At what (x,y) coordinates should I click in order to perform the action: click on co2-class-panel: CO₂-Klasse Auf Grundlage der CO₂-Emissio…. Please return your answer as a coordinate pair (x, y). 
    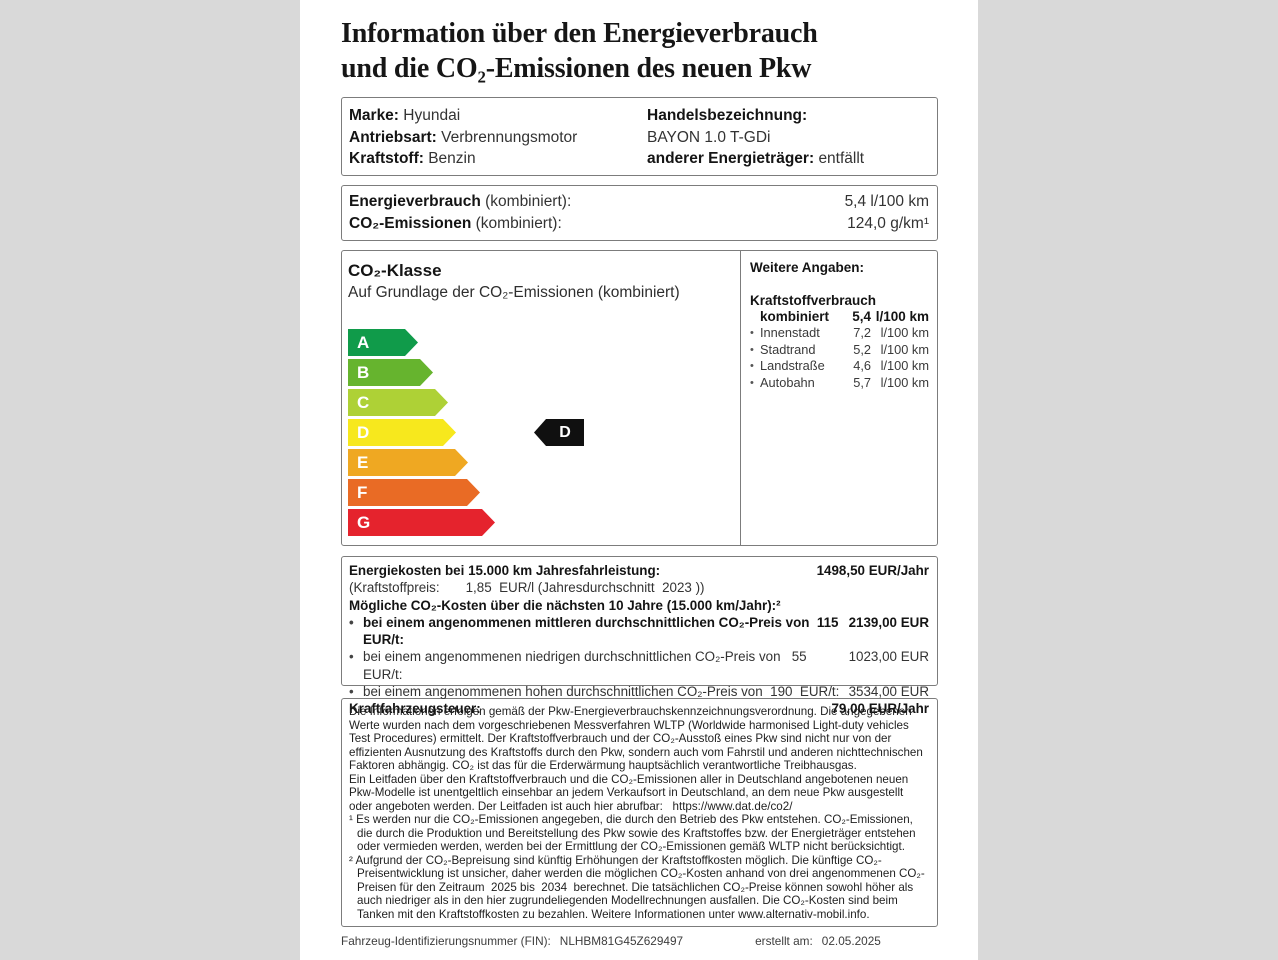
    Looking at the image, I should click on (541, 398).